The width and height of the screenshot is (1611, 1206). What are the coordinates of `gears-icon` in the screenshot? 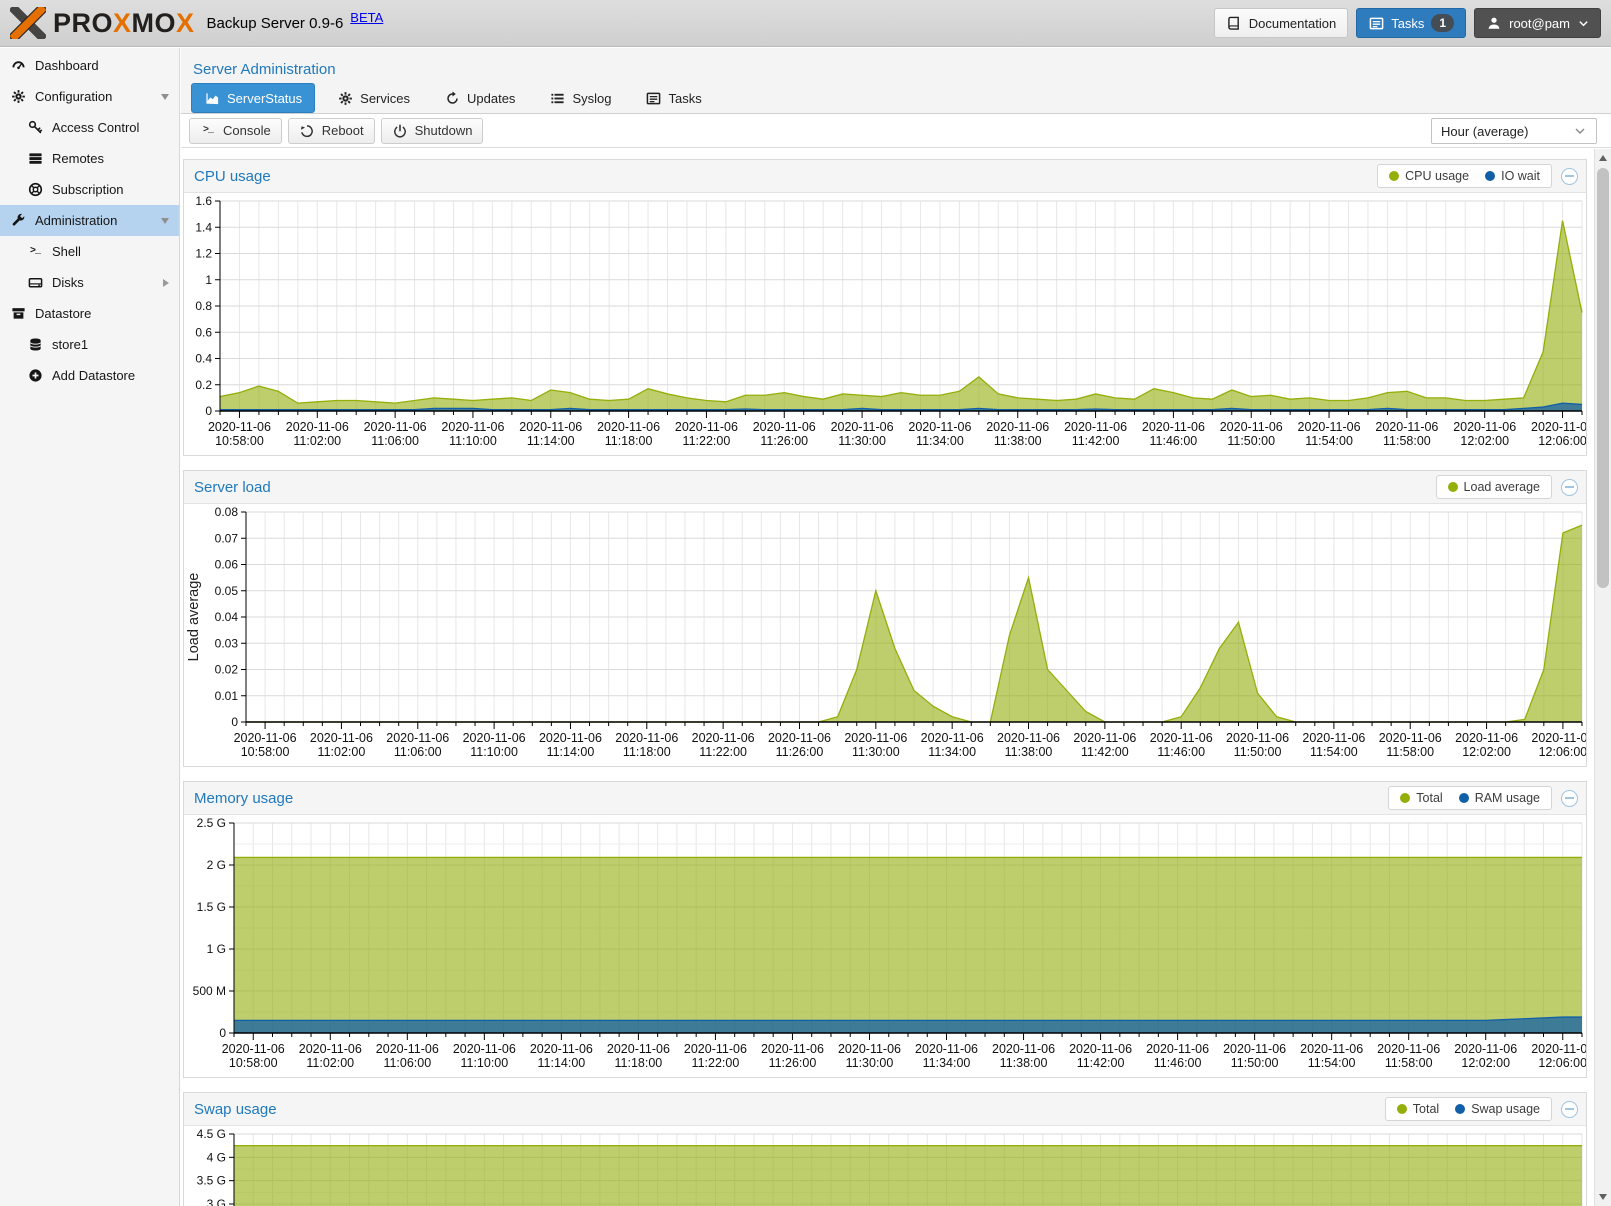 It's located at (18, 97).